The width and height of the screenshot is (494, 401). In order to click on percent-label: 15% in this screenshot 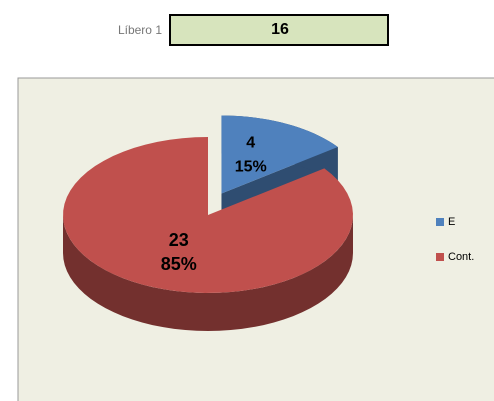, I will do `click(251, 166)`.